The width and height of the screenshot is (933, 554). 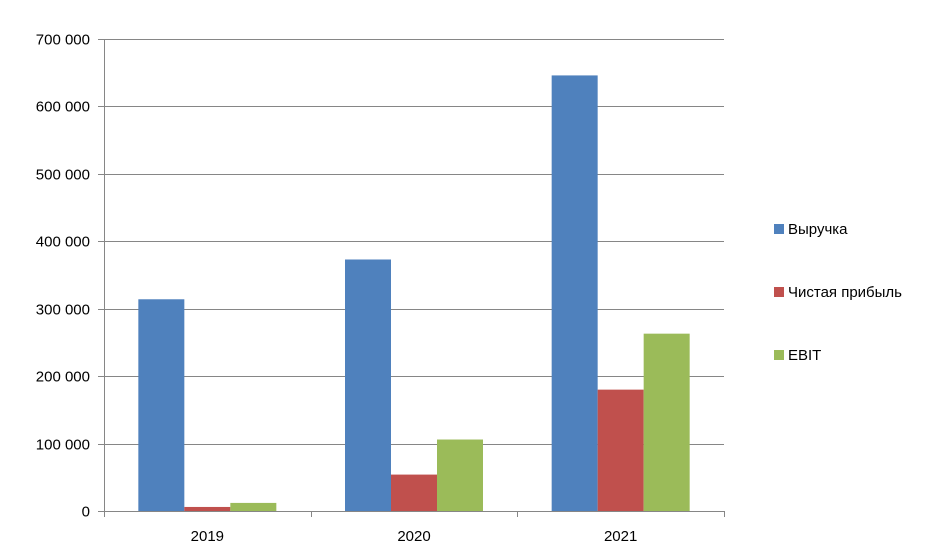 What do you see at coordinates (86, 512) in the screenshot?
I see `y-tick-label: 0` at bounding box center [86, 512].